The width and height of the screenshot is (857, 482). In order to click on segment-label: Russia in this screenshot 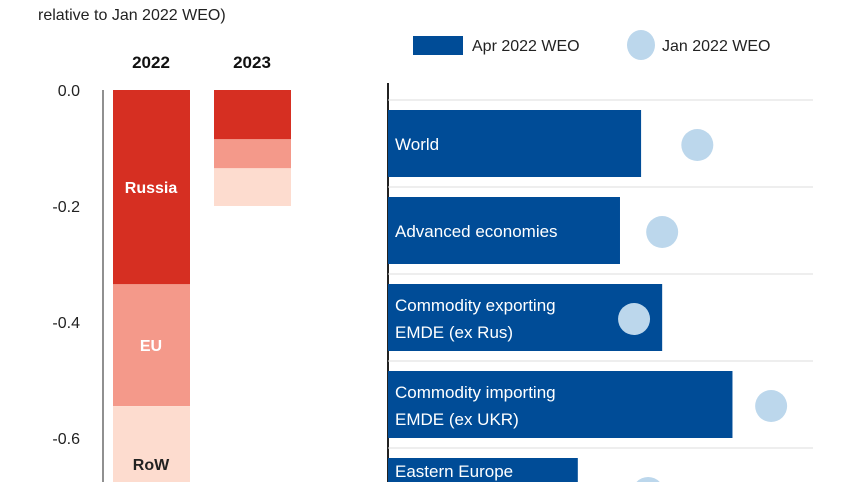, I will do `click(151, 188)`.